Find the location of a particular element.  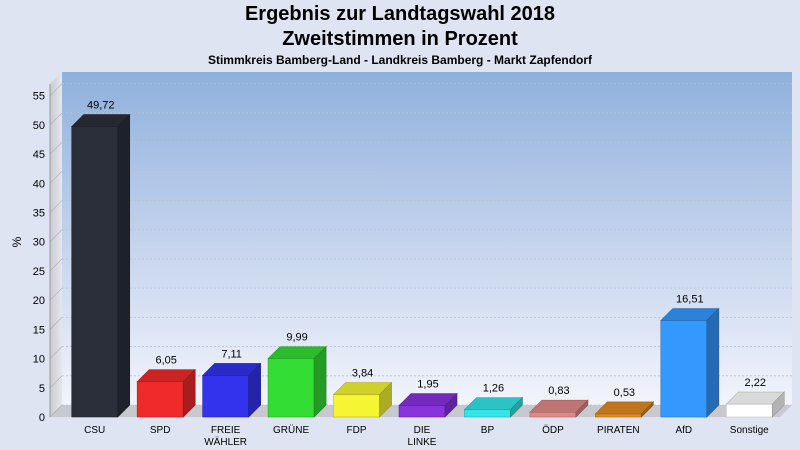

y-tick-label: 55 is located at coordinates (39, 97).